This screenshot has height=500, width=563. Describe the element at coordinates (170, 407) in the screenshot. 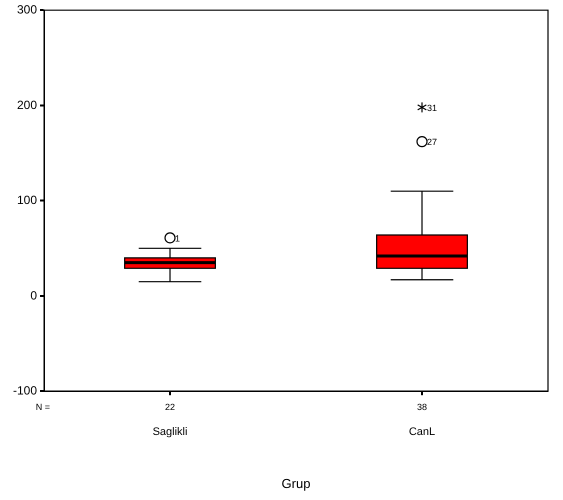

I see `annotation: 22` at that location.